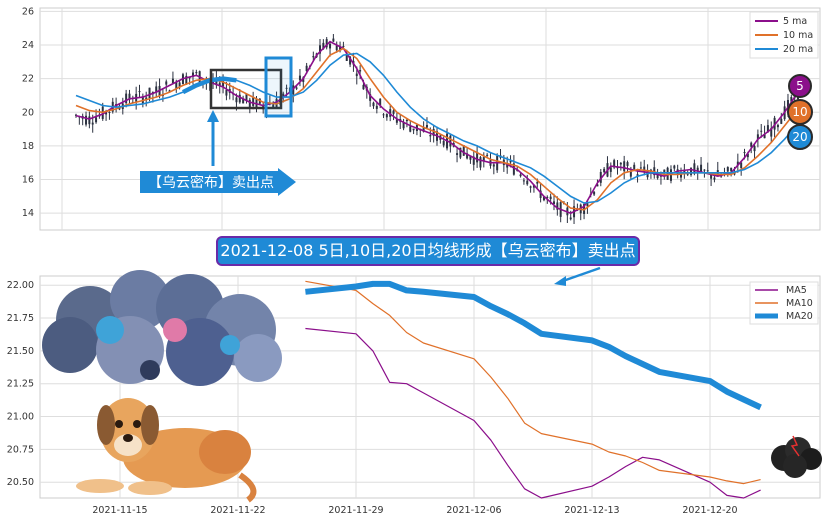 The height and width of the screenshot is (521, 827). I want to click on series-line-MA20, so click(533, 345).